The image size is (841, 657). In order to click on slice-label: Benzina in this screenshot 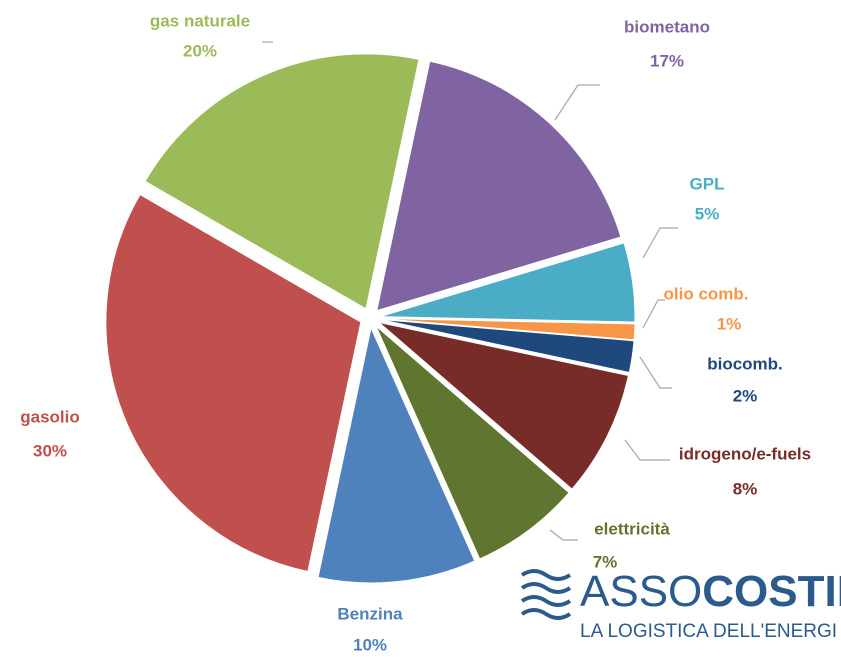, I will do `click(370, 613)`.